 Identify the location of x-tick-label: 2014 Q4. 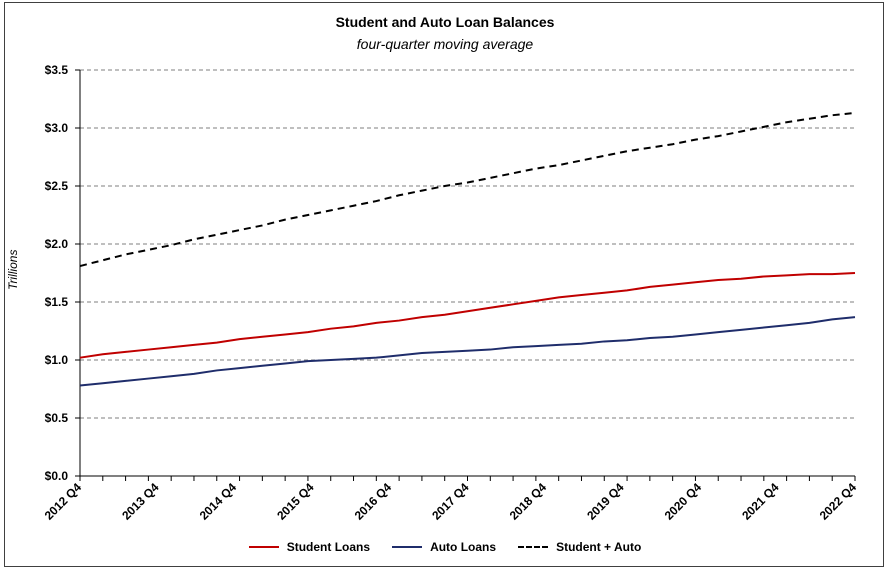
(218, 501).